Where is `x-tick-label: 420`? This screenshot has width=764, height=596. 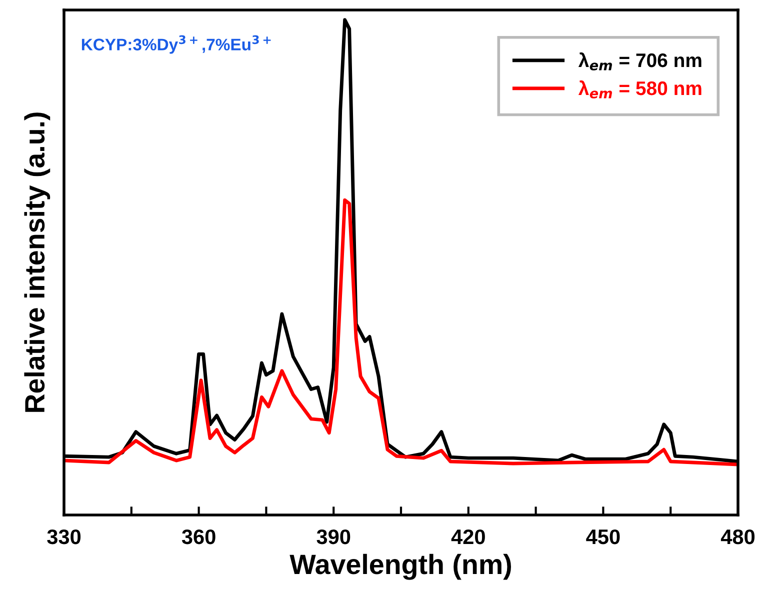
x-tick-label: 420 is located at coordinates (468, 536).